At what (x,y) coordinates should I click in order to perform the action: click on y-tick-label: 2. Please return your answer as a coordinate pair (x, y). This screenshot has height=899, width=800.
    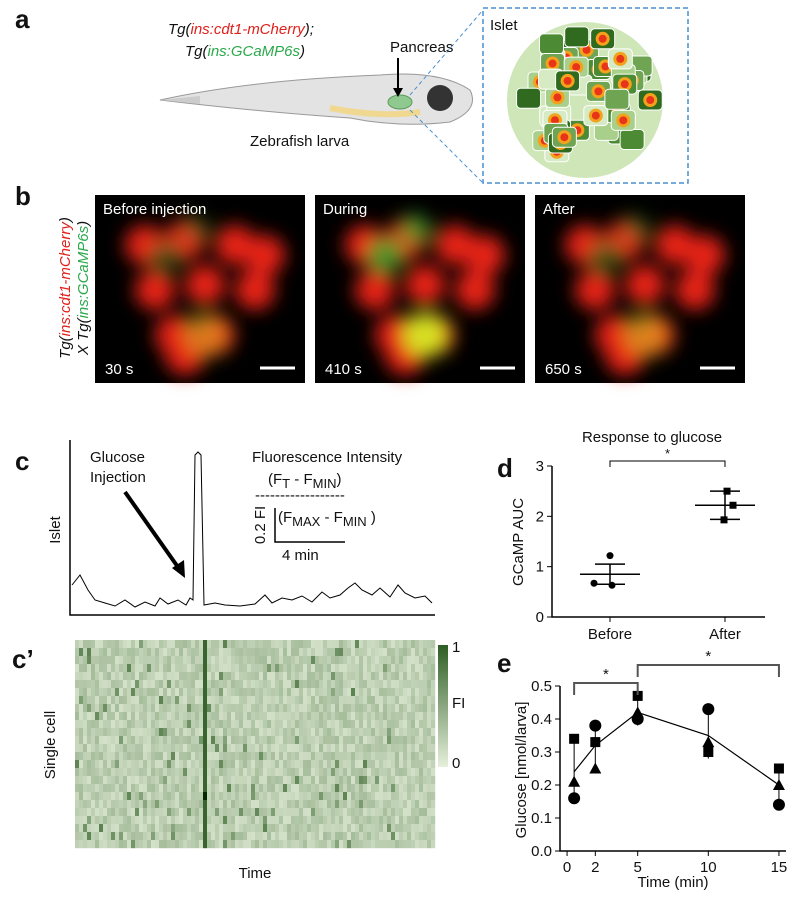
    Looking at the image, I should click on (540, 516).